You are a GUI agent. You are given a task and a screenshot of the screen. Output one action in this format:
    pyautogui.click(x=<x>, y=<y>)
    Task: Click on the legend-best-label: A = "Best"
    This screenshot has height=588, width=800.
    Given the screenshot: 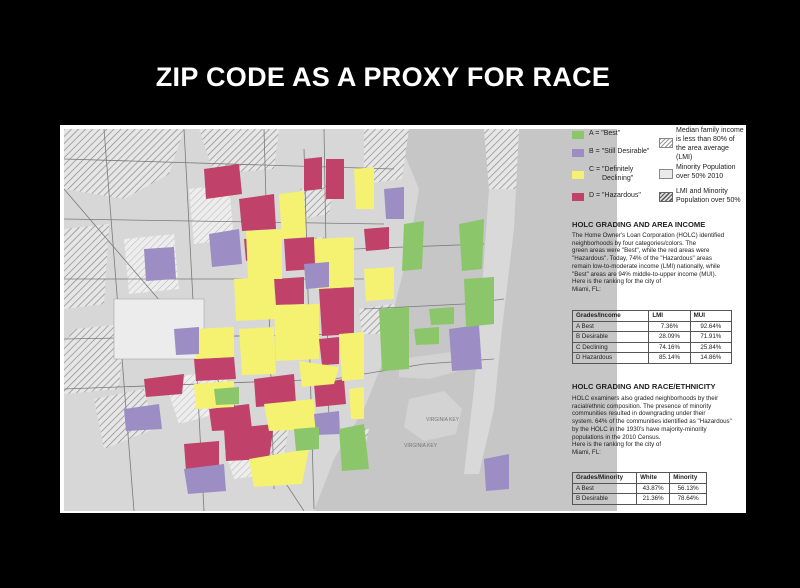 What is the action you would take?
    pyautogui.click(x=605, y=133)
    